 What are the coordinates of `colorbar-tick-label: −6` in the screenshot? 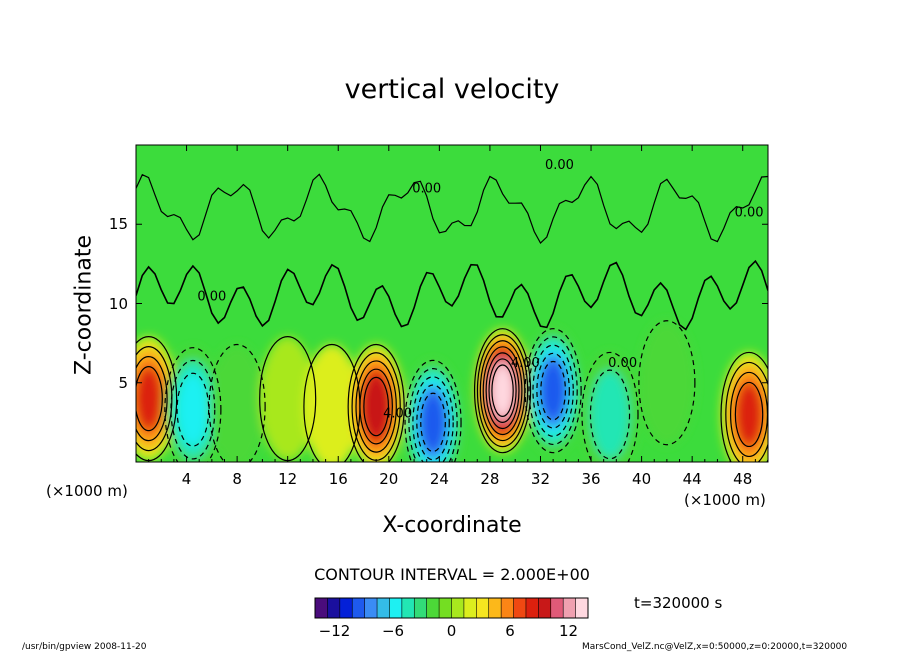 It's located at (393, 631).